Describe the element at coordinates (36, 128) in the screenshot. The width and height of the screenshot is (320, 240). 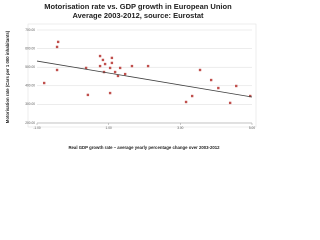
I see `x-tick-label: -1.00` at that location.